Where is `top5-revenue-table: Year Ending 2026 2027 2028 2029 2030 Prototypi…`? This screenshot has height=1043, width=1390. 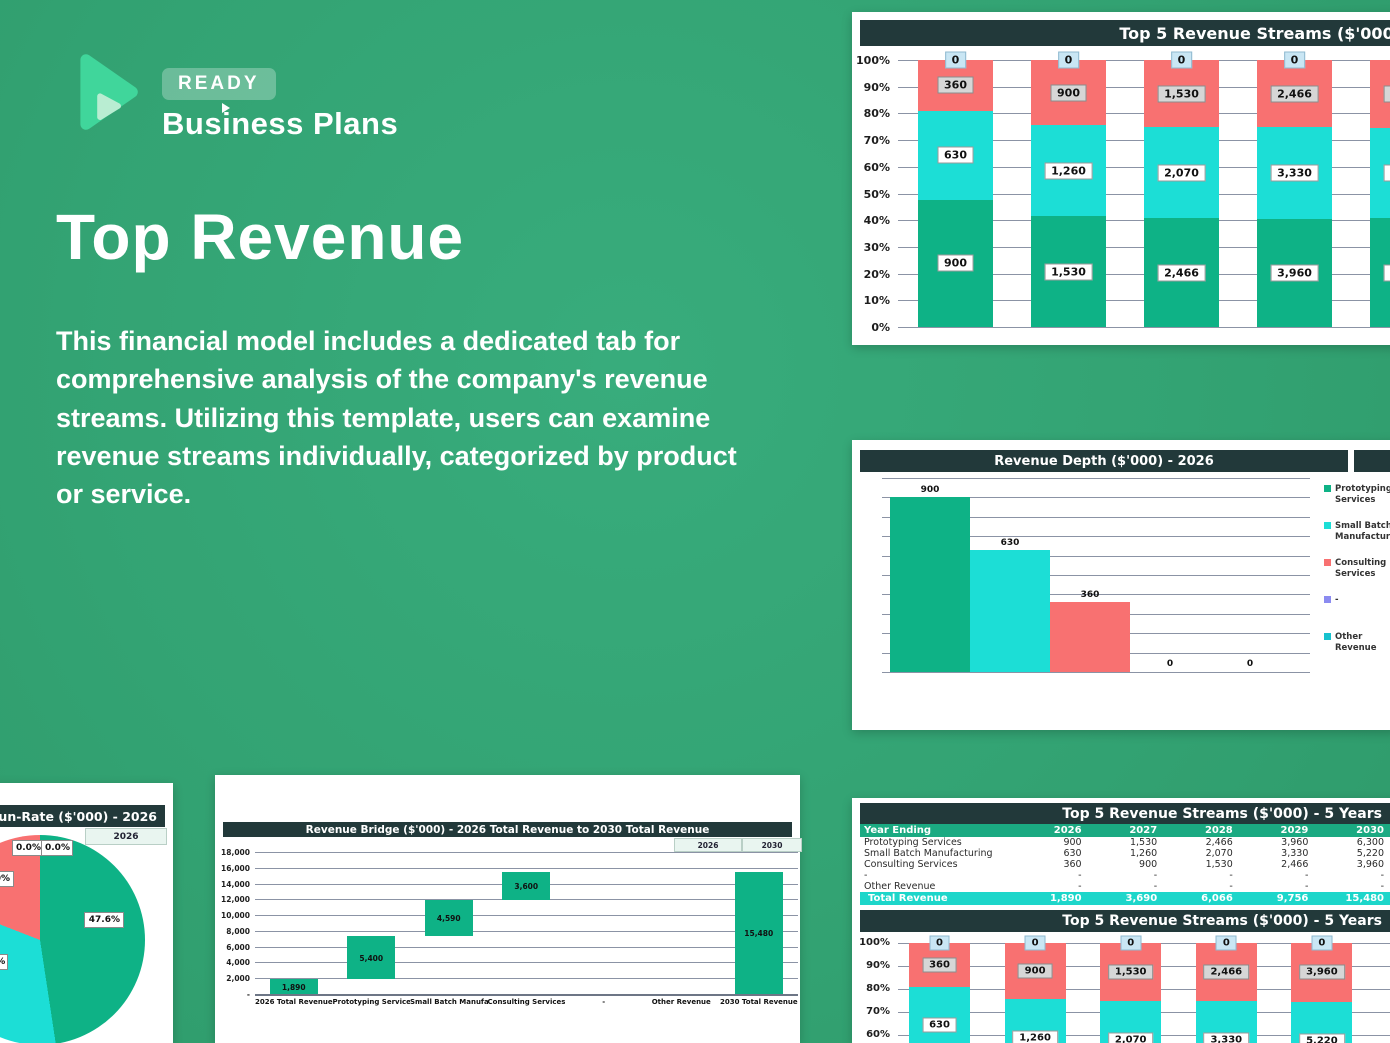
top5-revenue-table: Year Ending 2026 2027 2028 2029 2030 Prototypi… is located at coordinates (1125, 864).